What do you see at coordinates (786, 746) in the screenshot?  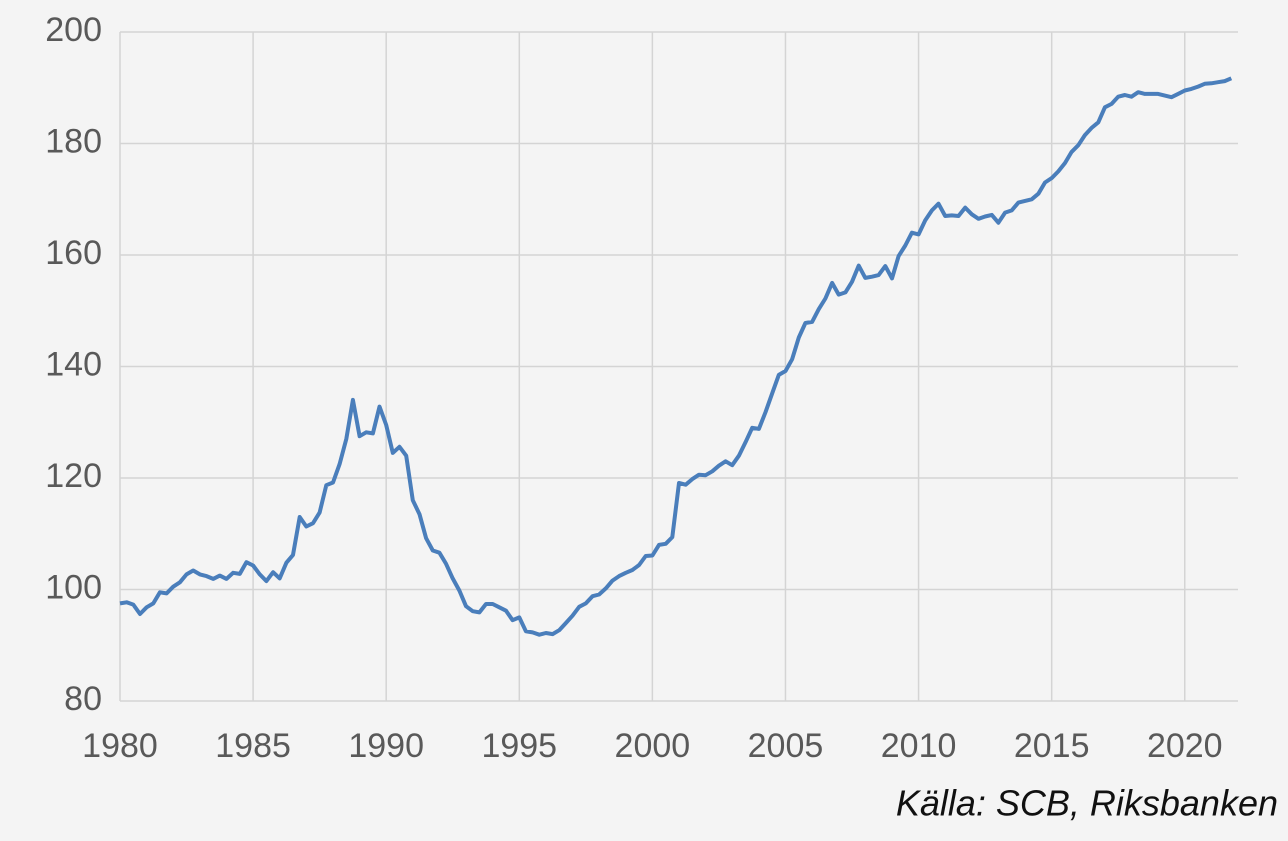 I see `x-tick-label: 2005` at bounding box center [786, 746].